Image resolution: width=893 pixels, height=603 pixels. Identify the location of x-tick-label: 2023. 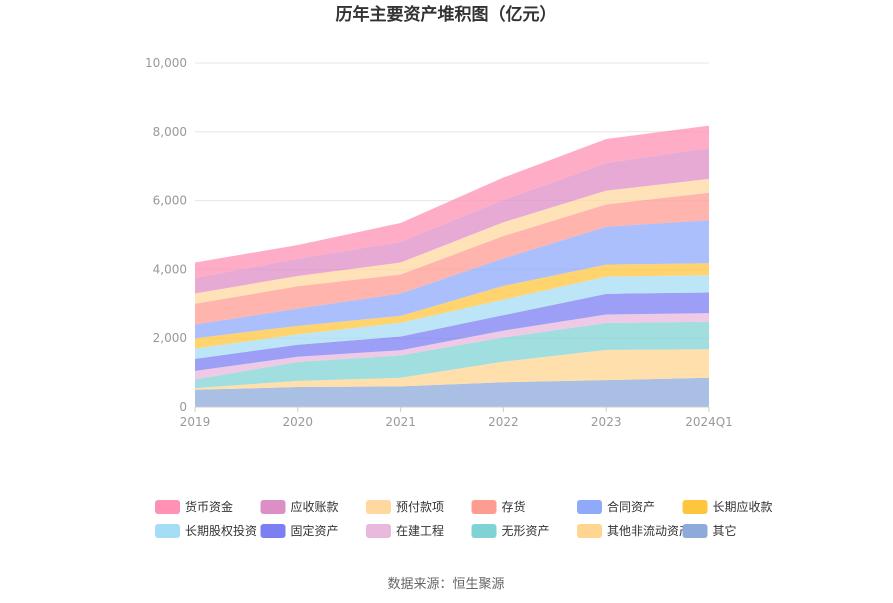
(606, 422).